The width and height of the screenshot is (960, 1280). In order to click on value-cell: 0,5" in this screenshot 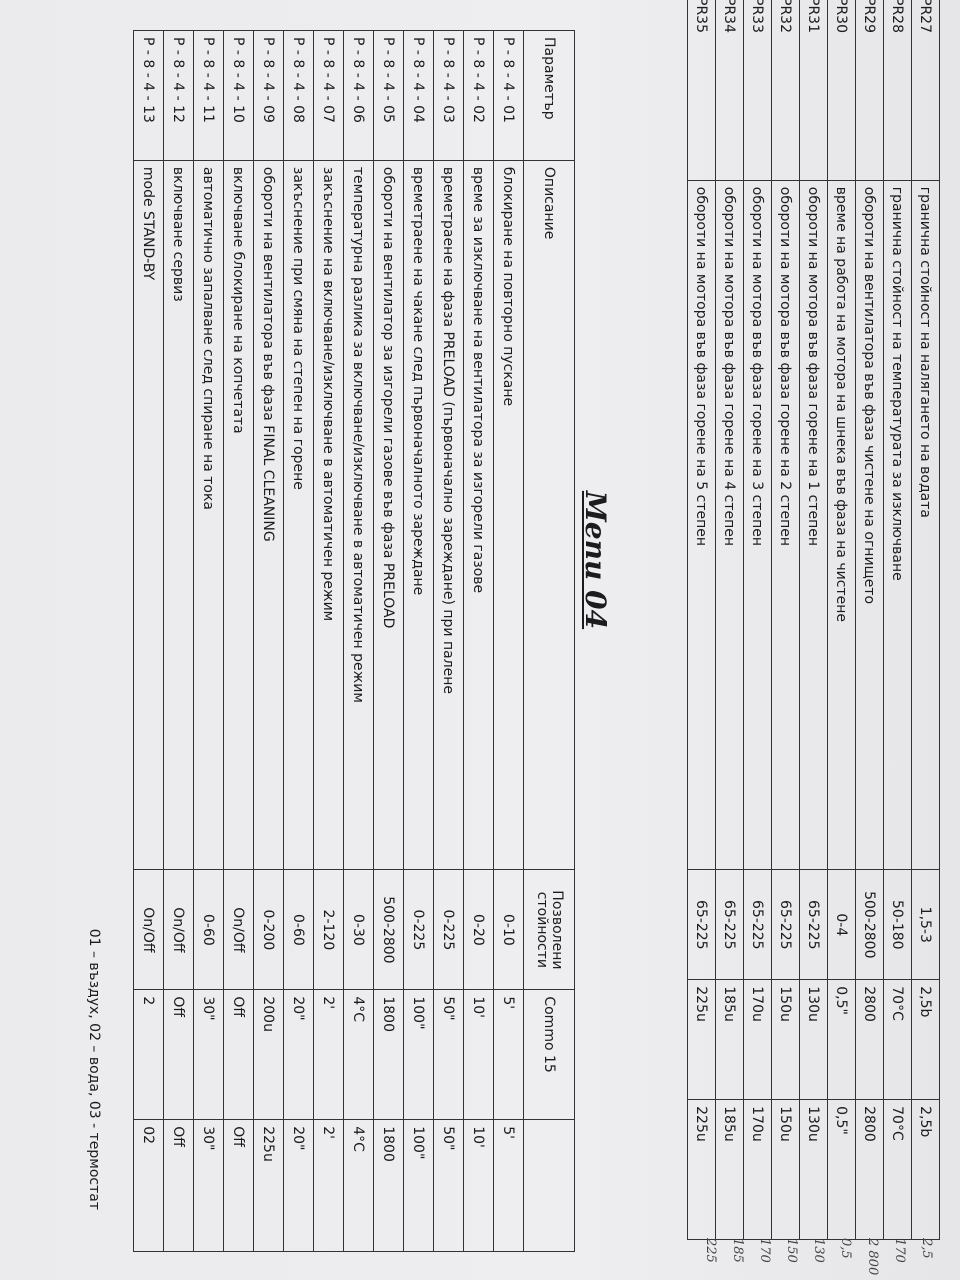, I will do `click(841, 1039)`.